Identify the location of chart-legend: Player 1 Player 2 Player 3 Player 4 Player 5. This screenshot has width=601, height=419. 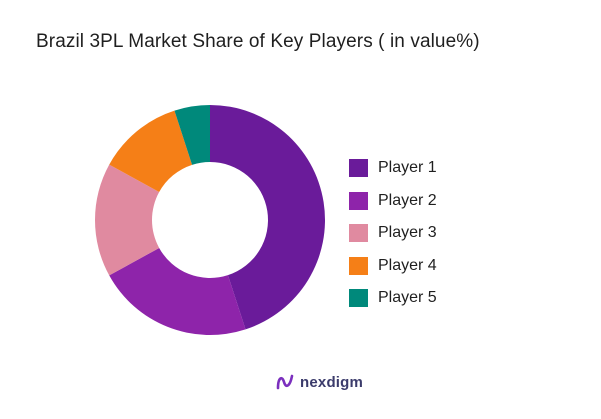
(393, 233).